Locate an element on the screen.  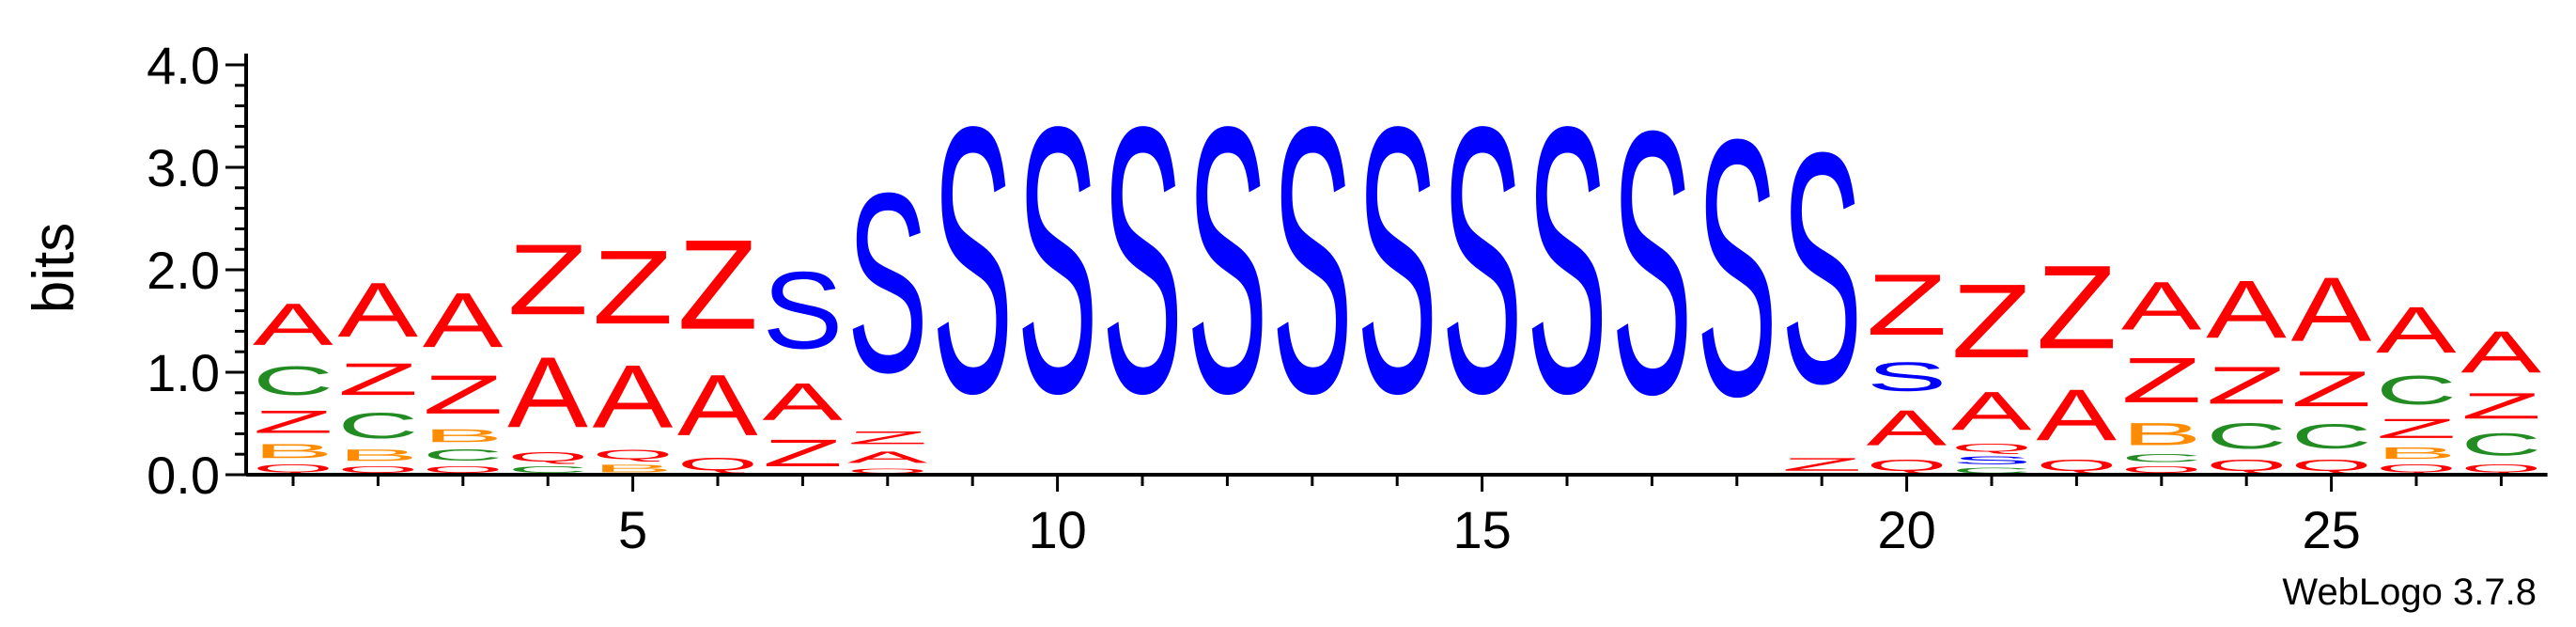
glyph-Q-pos-21: Q is located at coordinates (1992, 448).